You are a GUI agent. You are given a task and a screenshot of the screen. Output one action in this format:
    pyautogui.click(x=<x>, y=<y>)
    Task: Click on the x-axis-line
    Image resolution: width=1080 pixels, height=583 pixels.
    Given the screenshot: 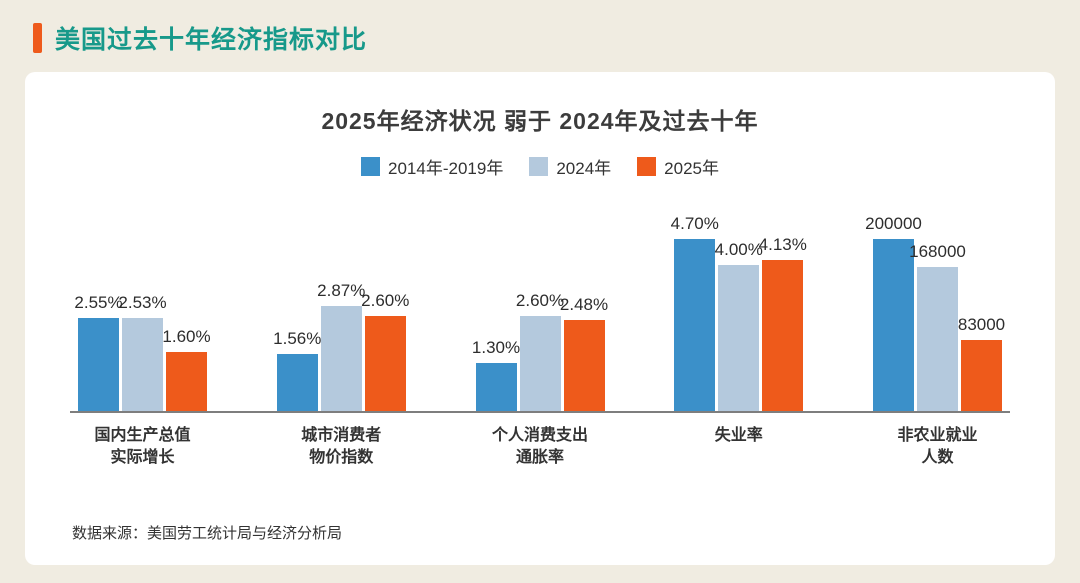 What is the action you would take?
    pyautogui.click(x=540, y=412)
    